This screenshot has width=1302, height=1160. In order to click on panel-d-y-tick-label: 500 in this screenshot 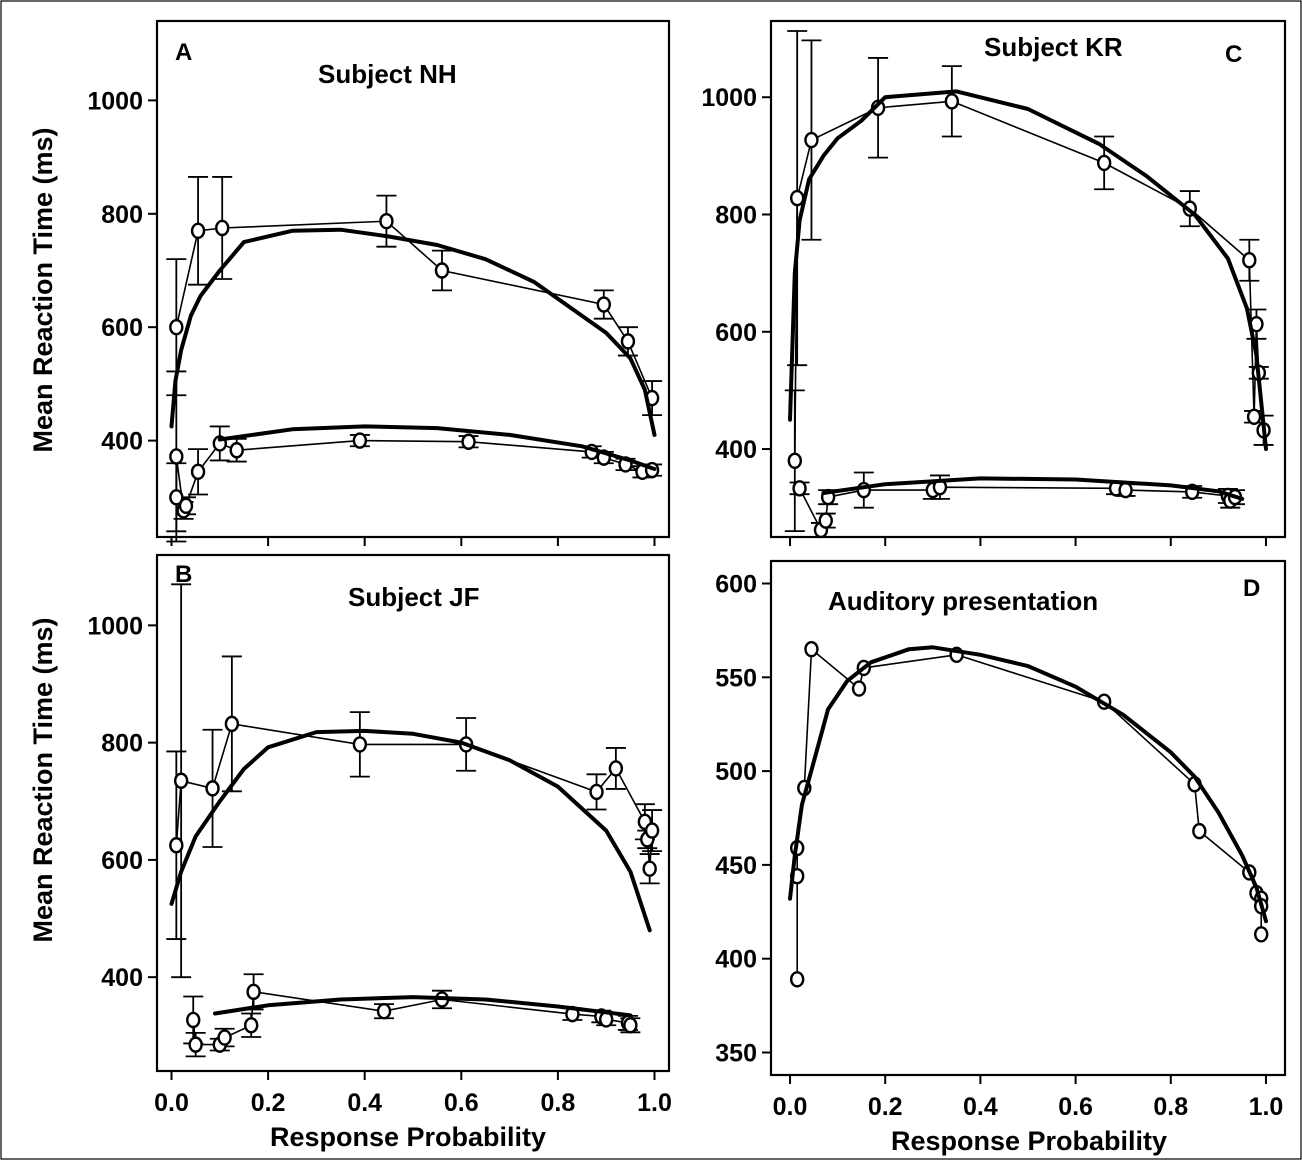, I will do `click(736, 772)`.